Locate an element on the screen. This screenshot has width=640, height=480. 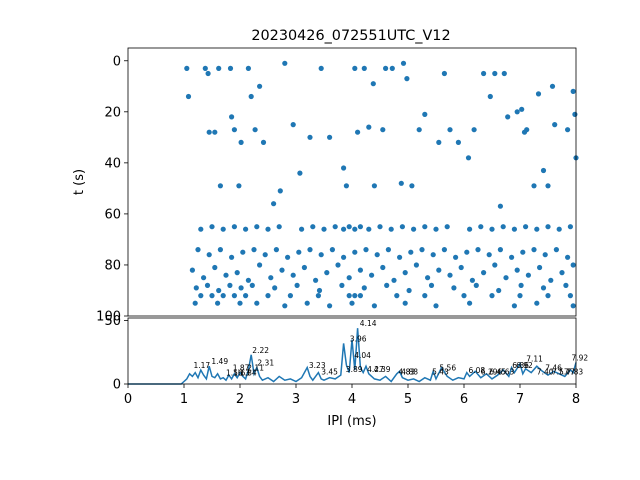
raster-y-tick-label: 100 is located at coordinates (108, 317).